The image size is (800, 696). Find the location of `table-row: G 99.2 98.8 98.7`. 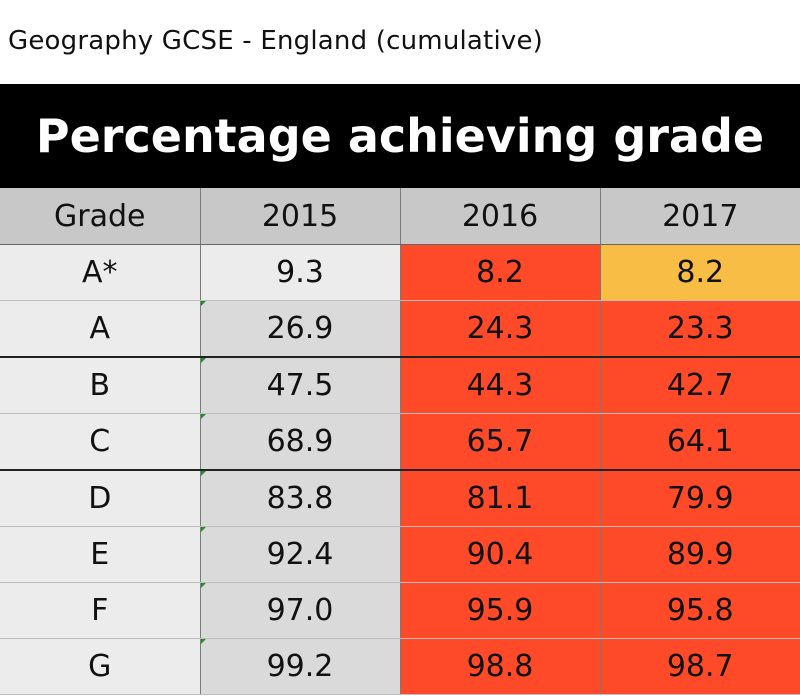

table-row: G 99.2 98.8 98.7 is located at coordinates (400, 666).